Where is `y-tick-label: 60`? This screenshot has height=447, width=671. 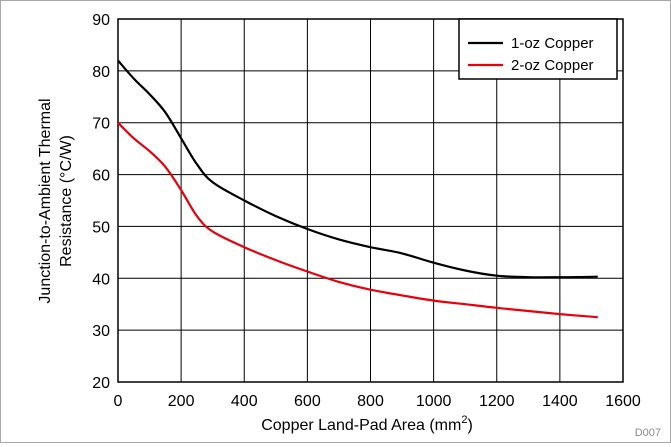
y-tick-label: 60 is located at coordinates (101, 176).